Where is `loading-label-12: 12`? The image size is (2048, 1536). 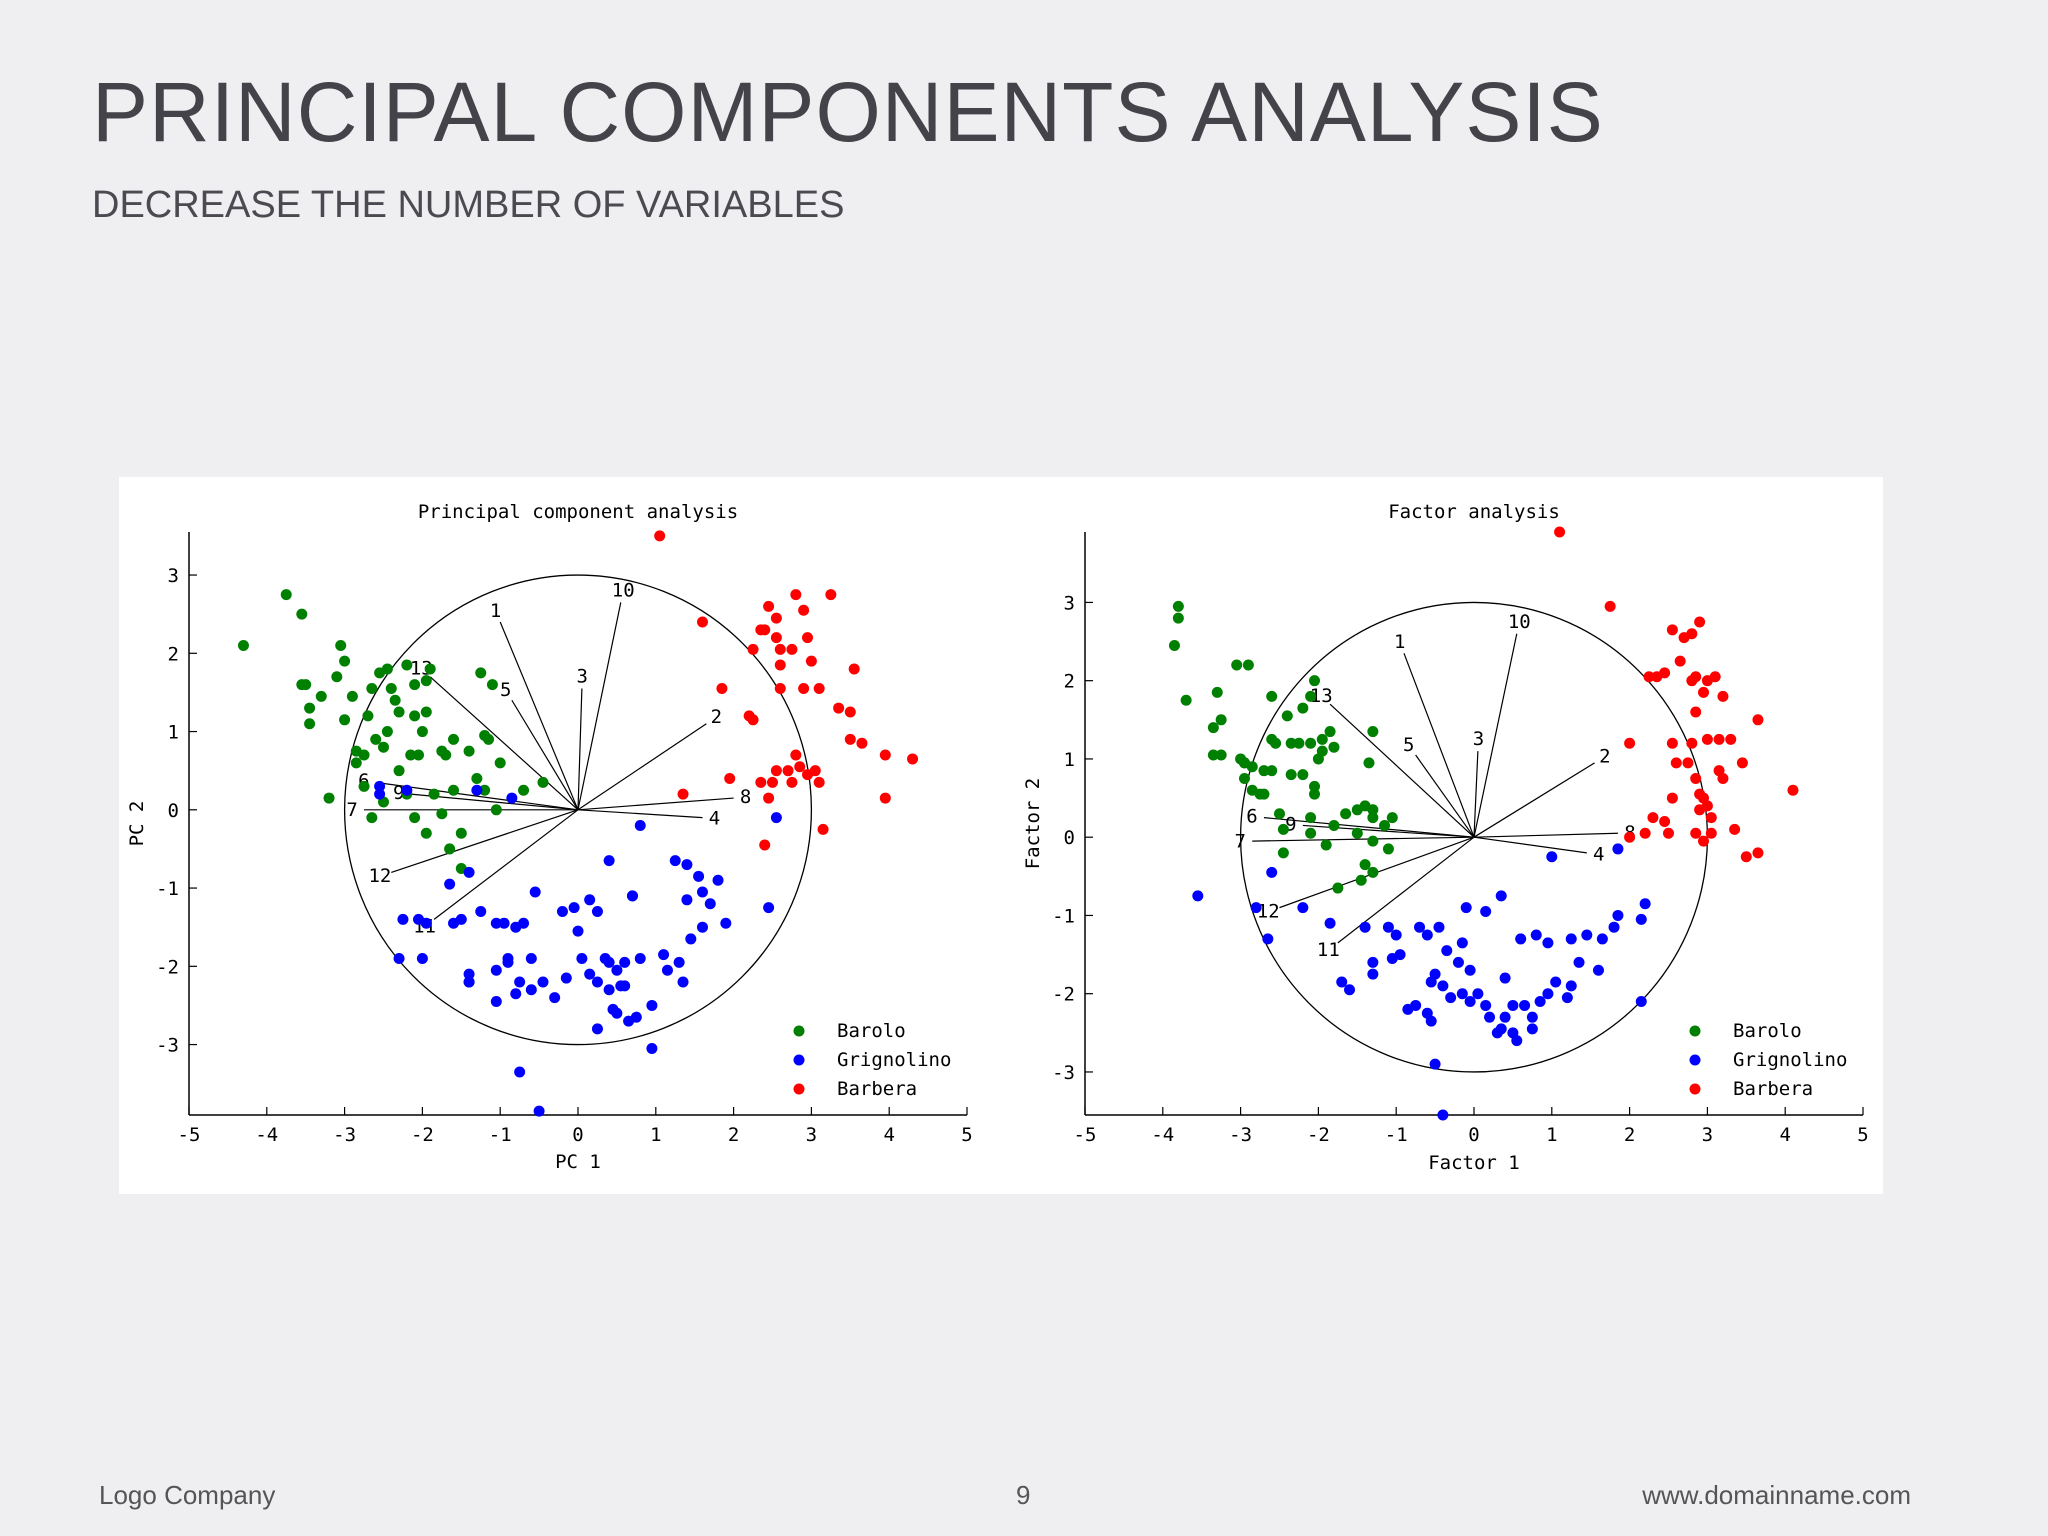
loading-label-12: 12 is located at coordinates (1268, 912).